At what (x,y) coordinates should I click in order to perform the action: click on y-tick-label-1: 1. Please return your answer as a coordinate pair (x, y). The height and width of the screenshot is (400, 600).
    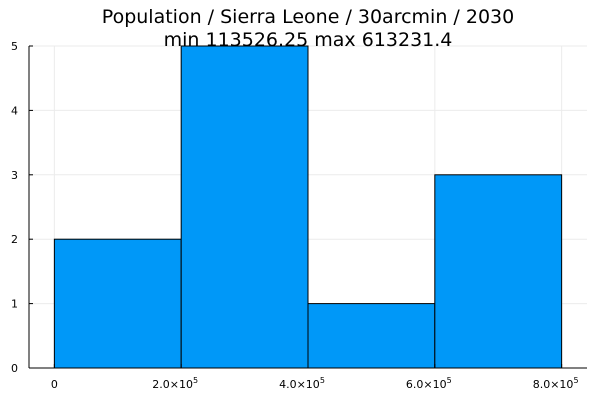
    Looking at the image, I should click on (14, 304).